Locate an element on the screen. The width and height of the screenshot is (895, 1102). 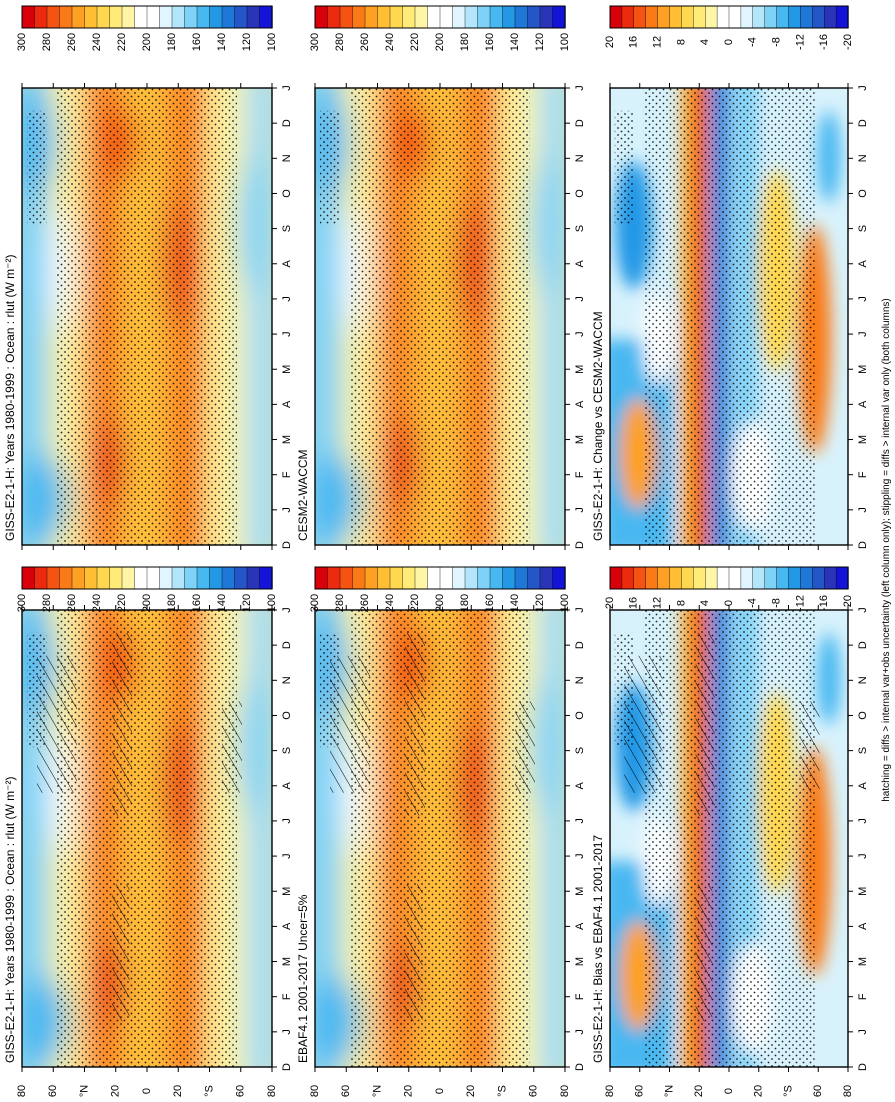
colorbar-label: 8 is located at coordinates (681, 603).